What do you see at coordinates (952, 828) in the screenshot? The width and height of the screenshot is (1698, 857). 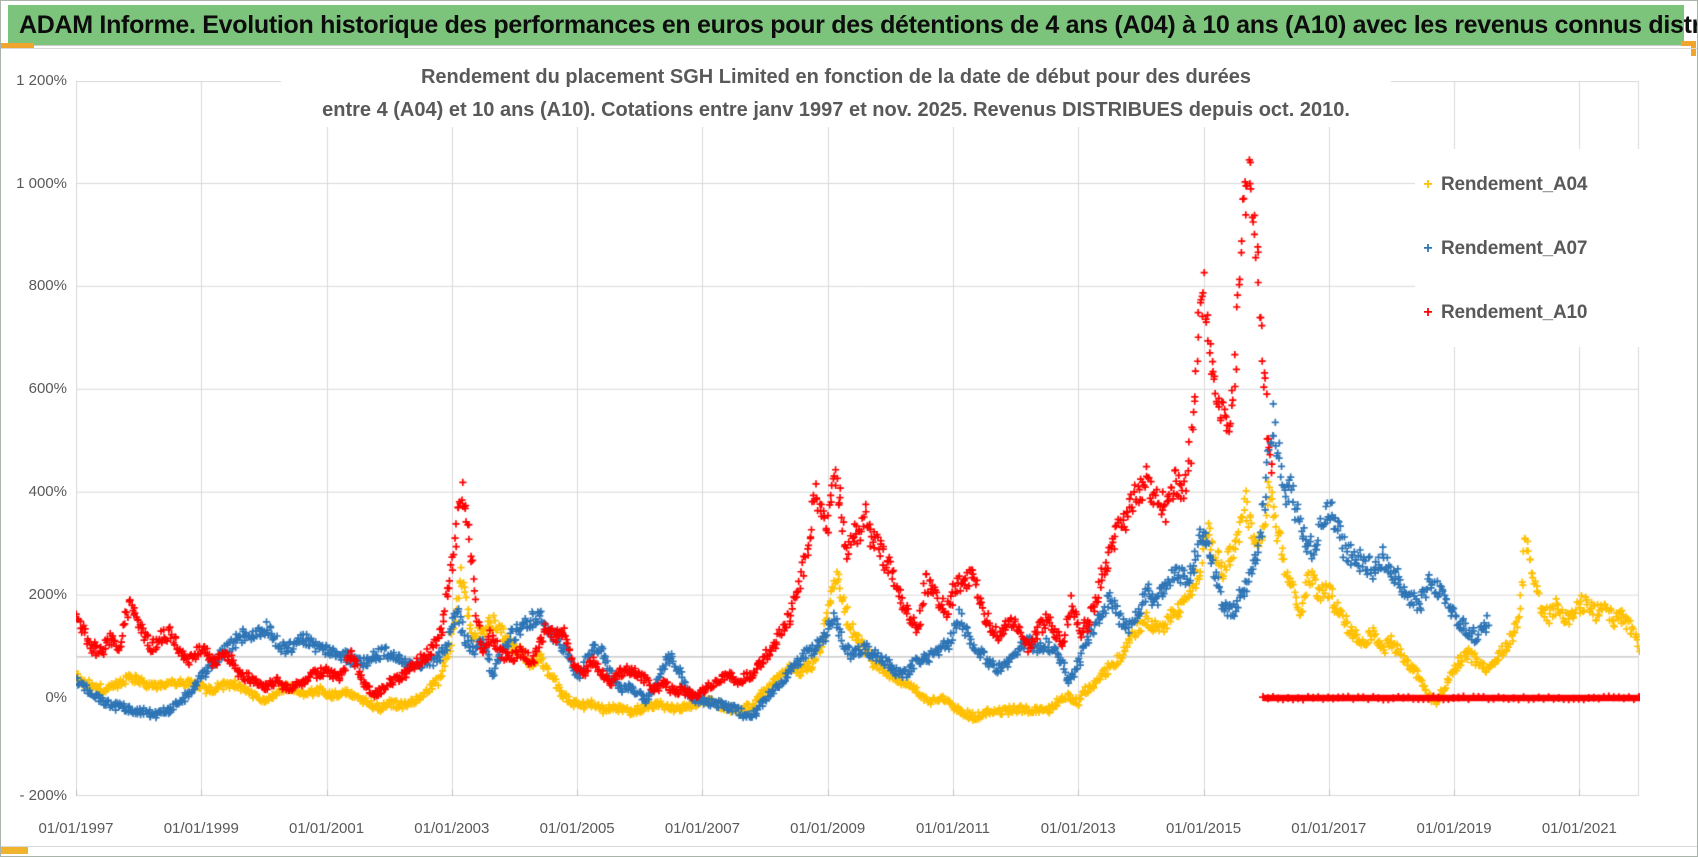 I see `x-axis-label: 01/01/2011` at bounding box center [952, 828].